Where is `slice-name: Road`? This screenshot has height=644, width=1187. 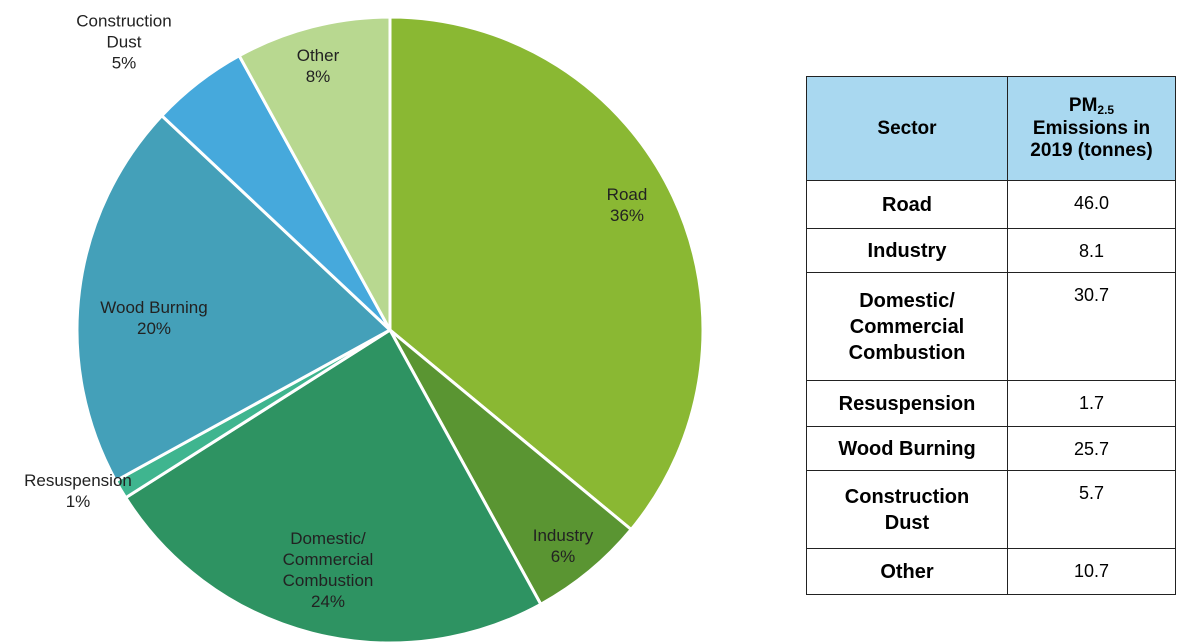 slice-name: Road is located at coordinates (627, 194).